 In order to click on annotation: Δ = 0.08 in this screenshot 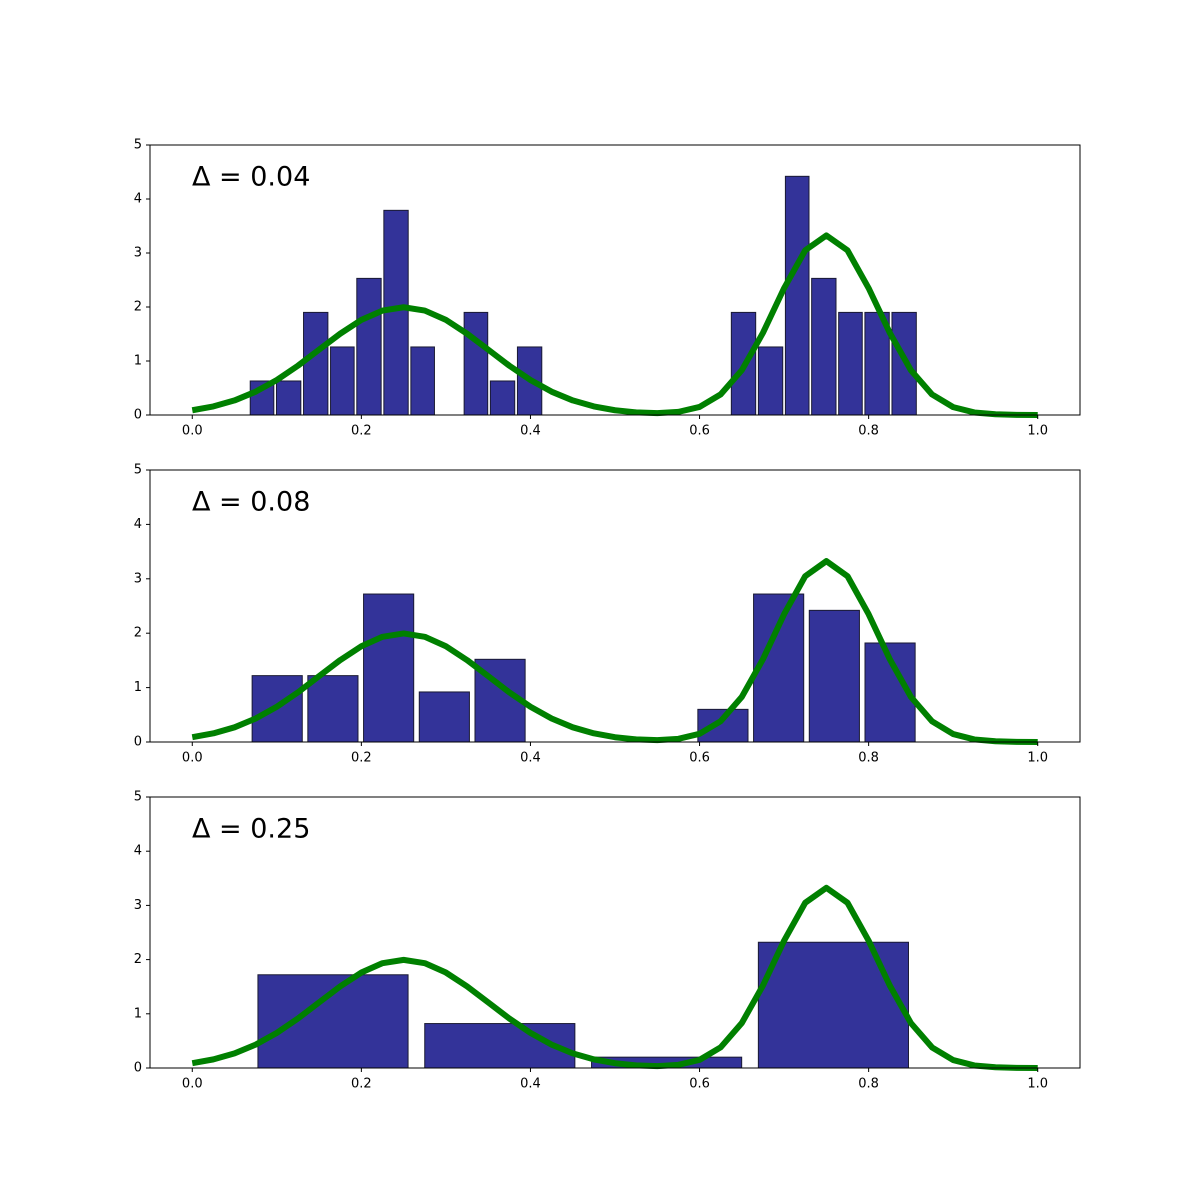, I will do `click(251, 502)`.